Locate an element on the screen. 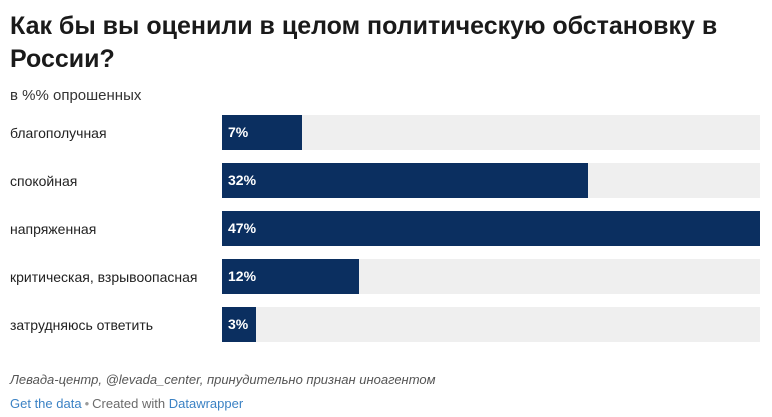 The image size is (772, 417). bar-row: спокойная 32% is located at coordinates (385, 180).